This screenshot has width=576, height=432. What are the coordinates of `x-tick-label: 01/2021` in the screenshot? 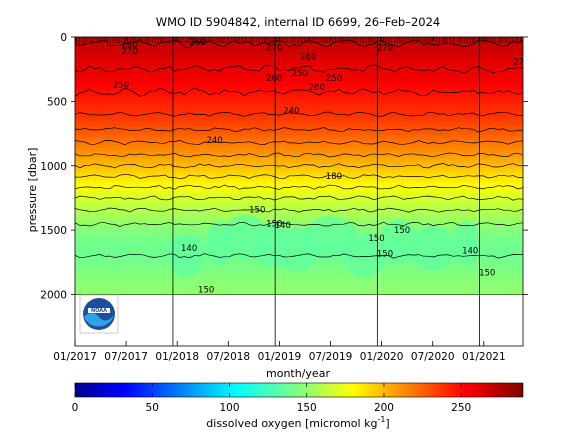 It's located at (484, 357).